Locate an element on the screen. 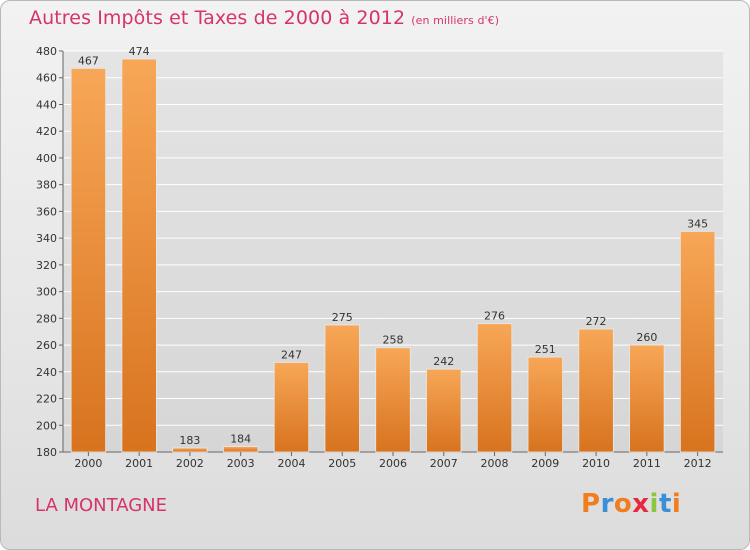 The image size is (750, 550). data-label: 474 is located at coordinates (139, 51).